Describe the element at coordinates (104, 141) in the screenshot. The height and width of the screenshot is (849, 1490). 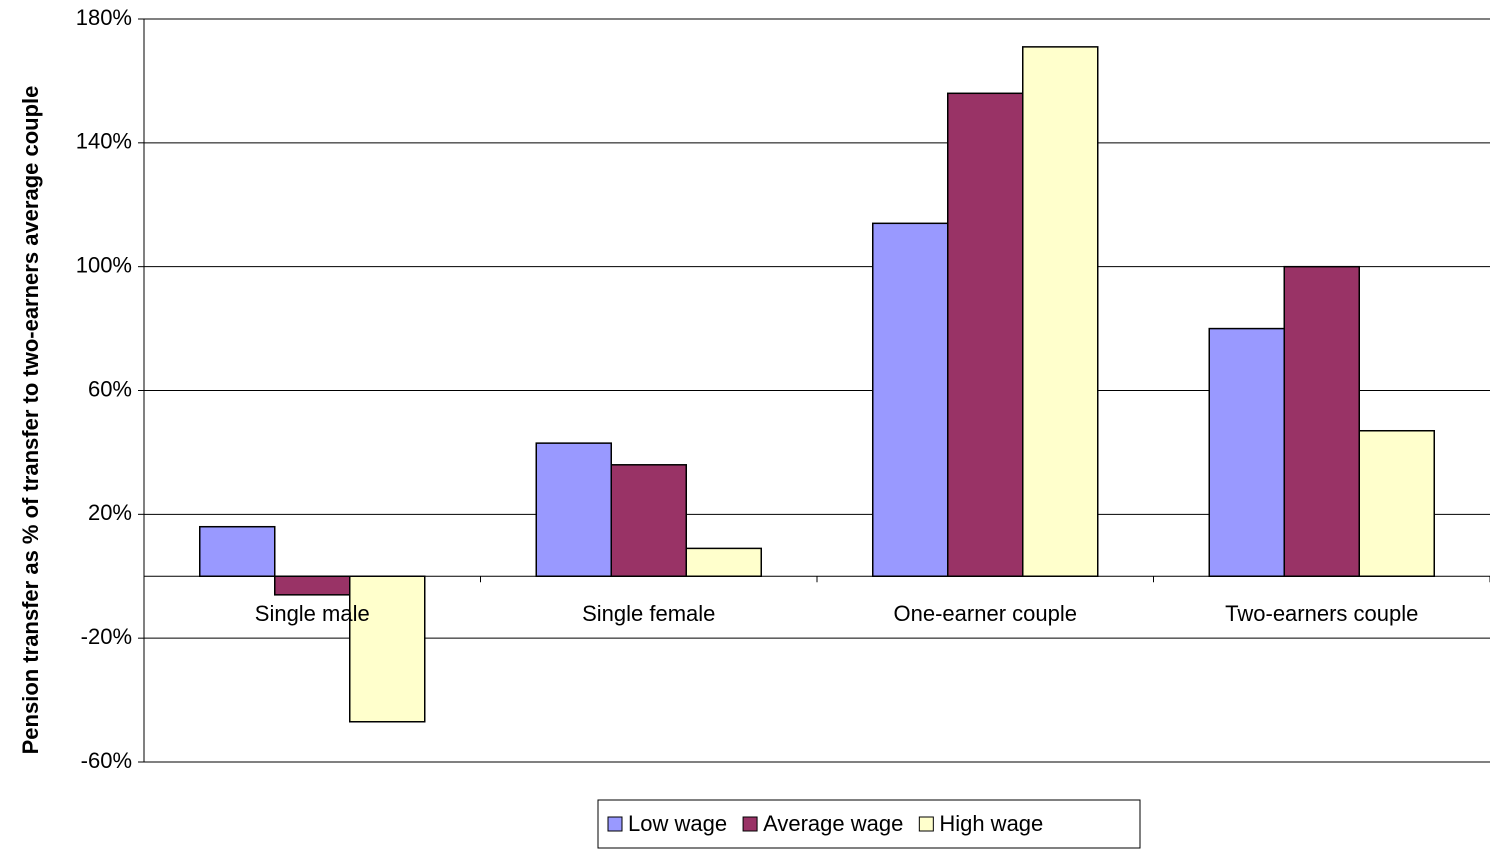
I see `y-tick-label: 140%` at that location.